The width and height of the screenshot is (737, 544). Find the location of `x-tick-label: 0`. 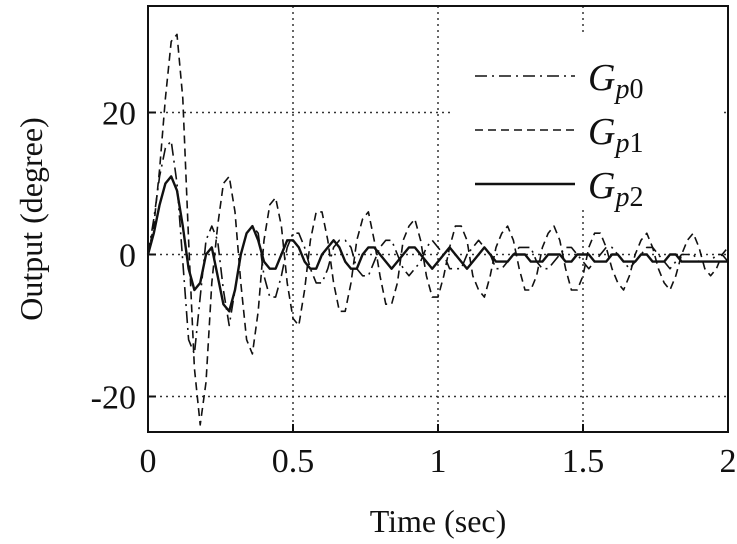

x-tick-label: 0 is located at coordinates (148, 461).